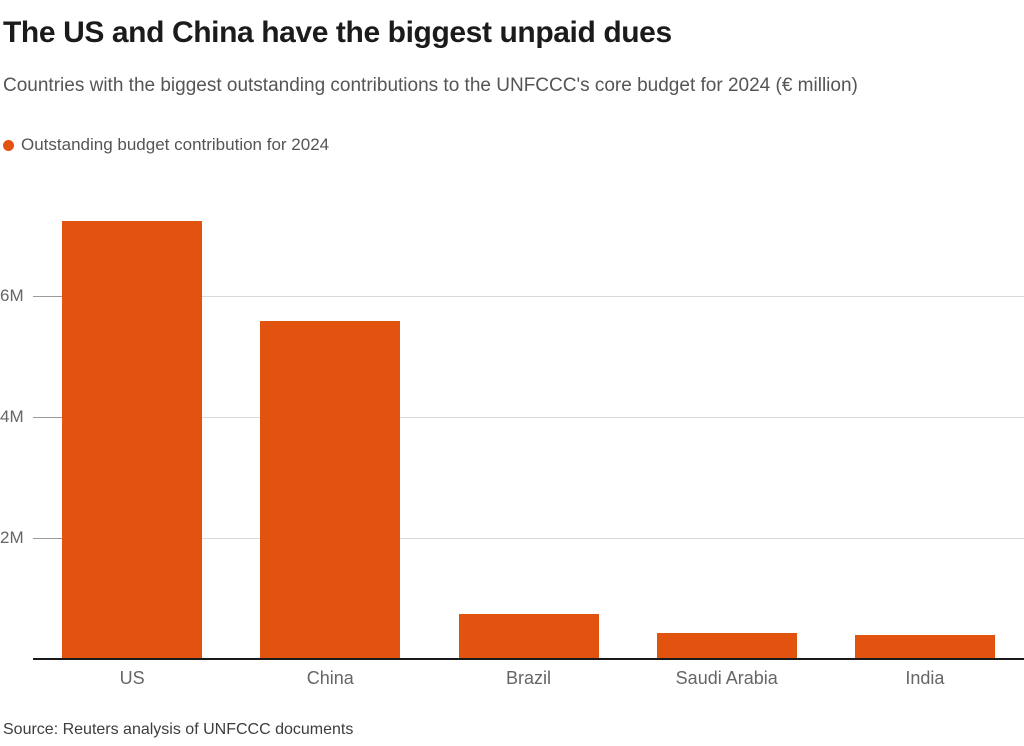 The width and height of the screenshot is (1024, 746). What do you see at coordinates (12, 417) in the screenshot?
I see `y-tick-label-4m: 4M` at bounding box center [12, 417].